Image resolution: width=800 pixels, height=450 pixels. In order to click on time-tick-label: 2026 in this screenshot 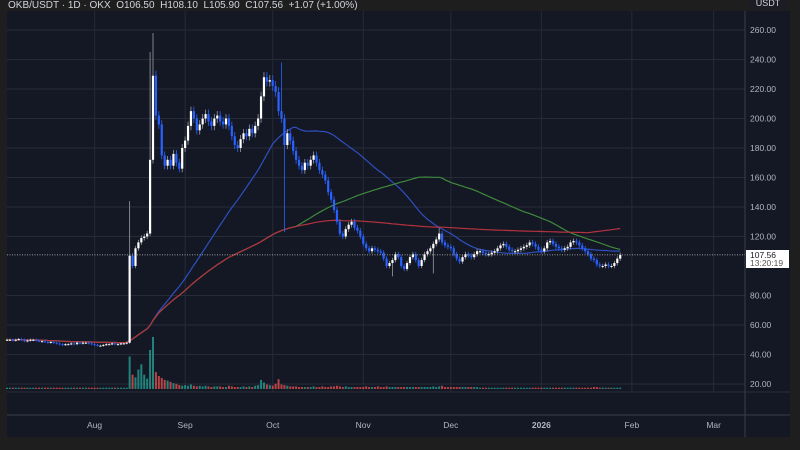, I will do `click(541, 425)`.